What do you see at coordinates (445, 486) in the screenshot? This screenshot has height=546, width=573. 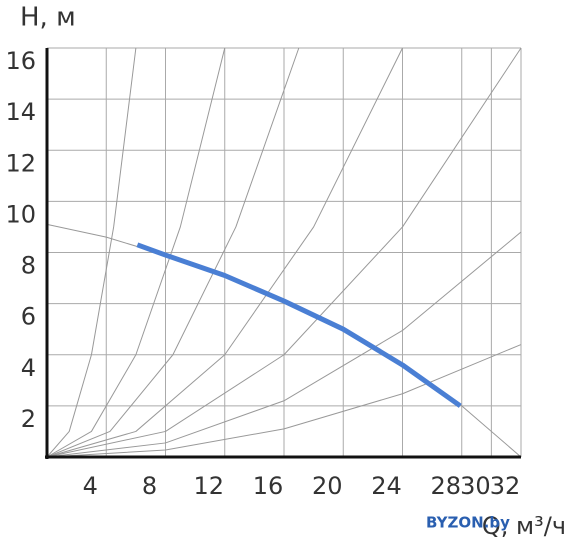 I see `x-tick-label: 28` at bounding box center [445, 486].